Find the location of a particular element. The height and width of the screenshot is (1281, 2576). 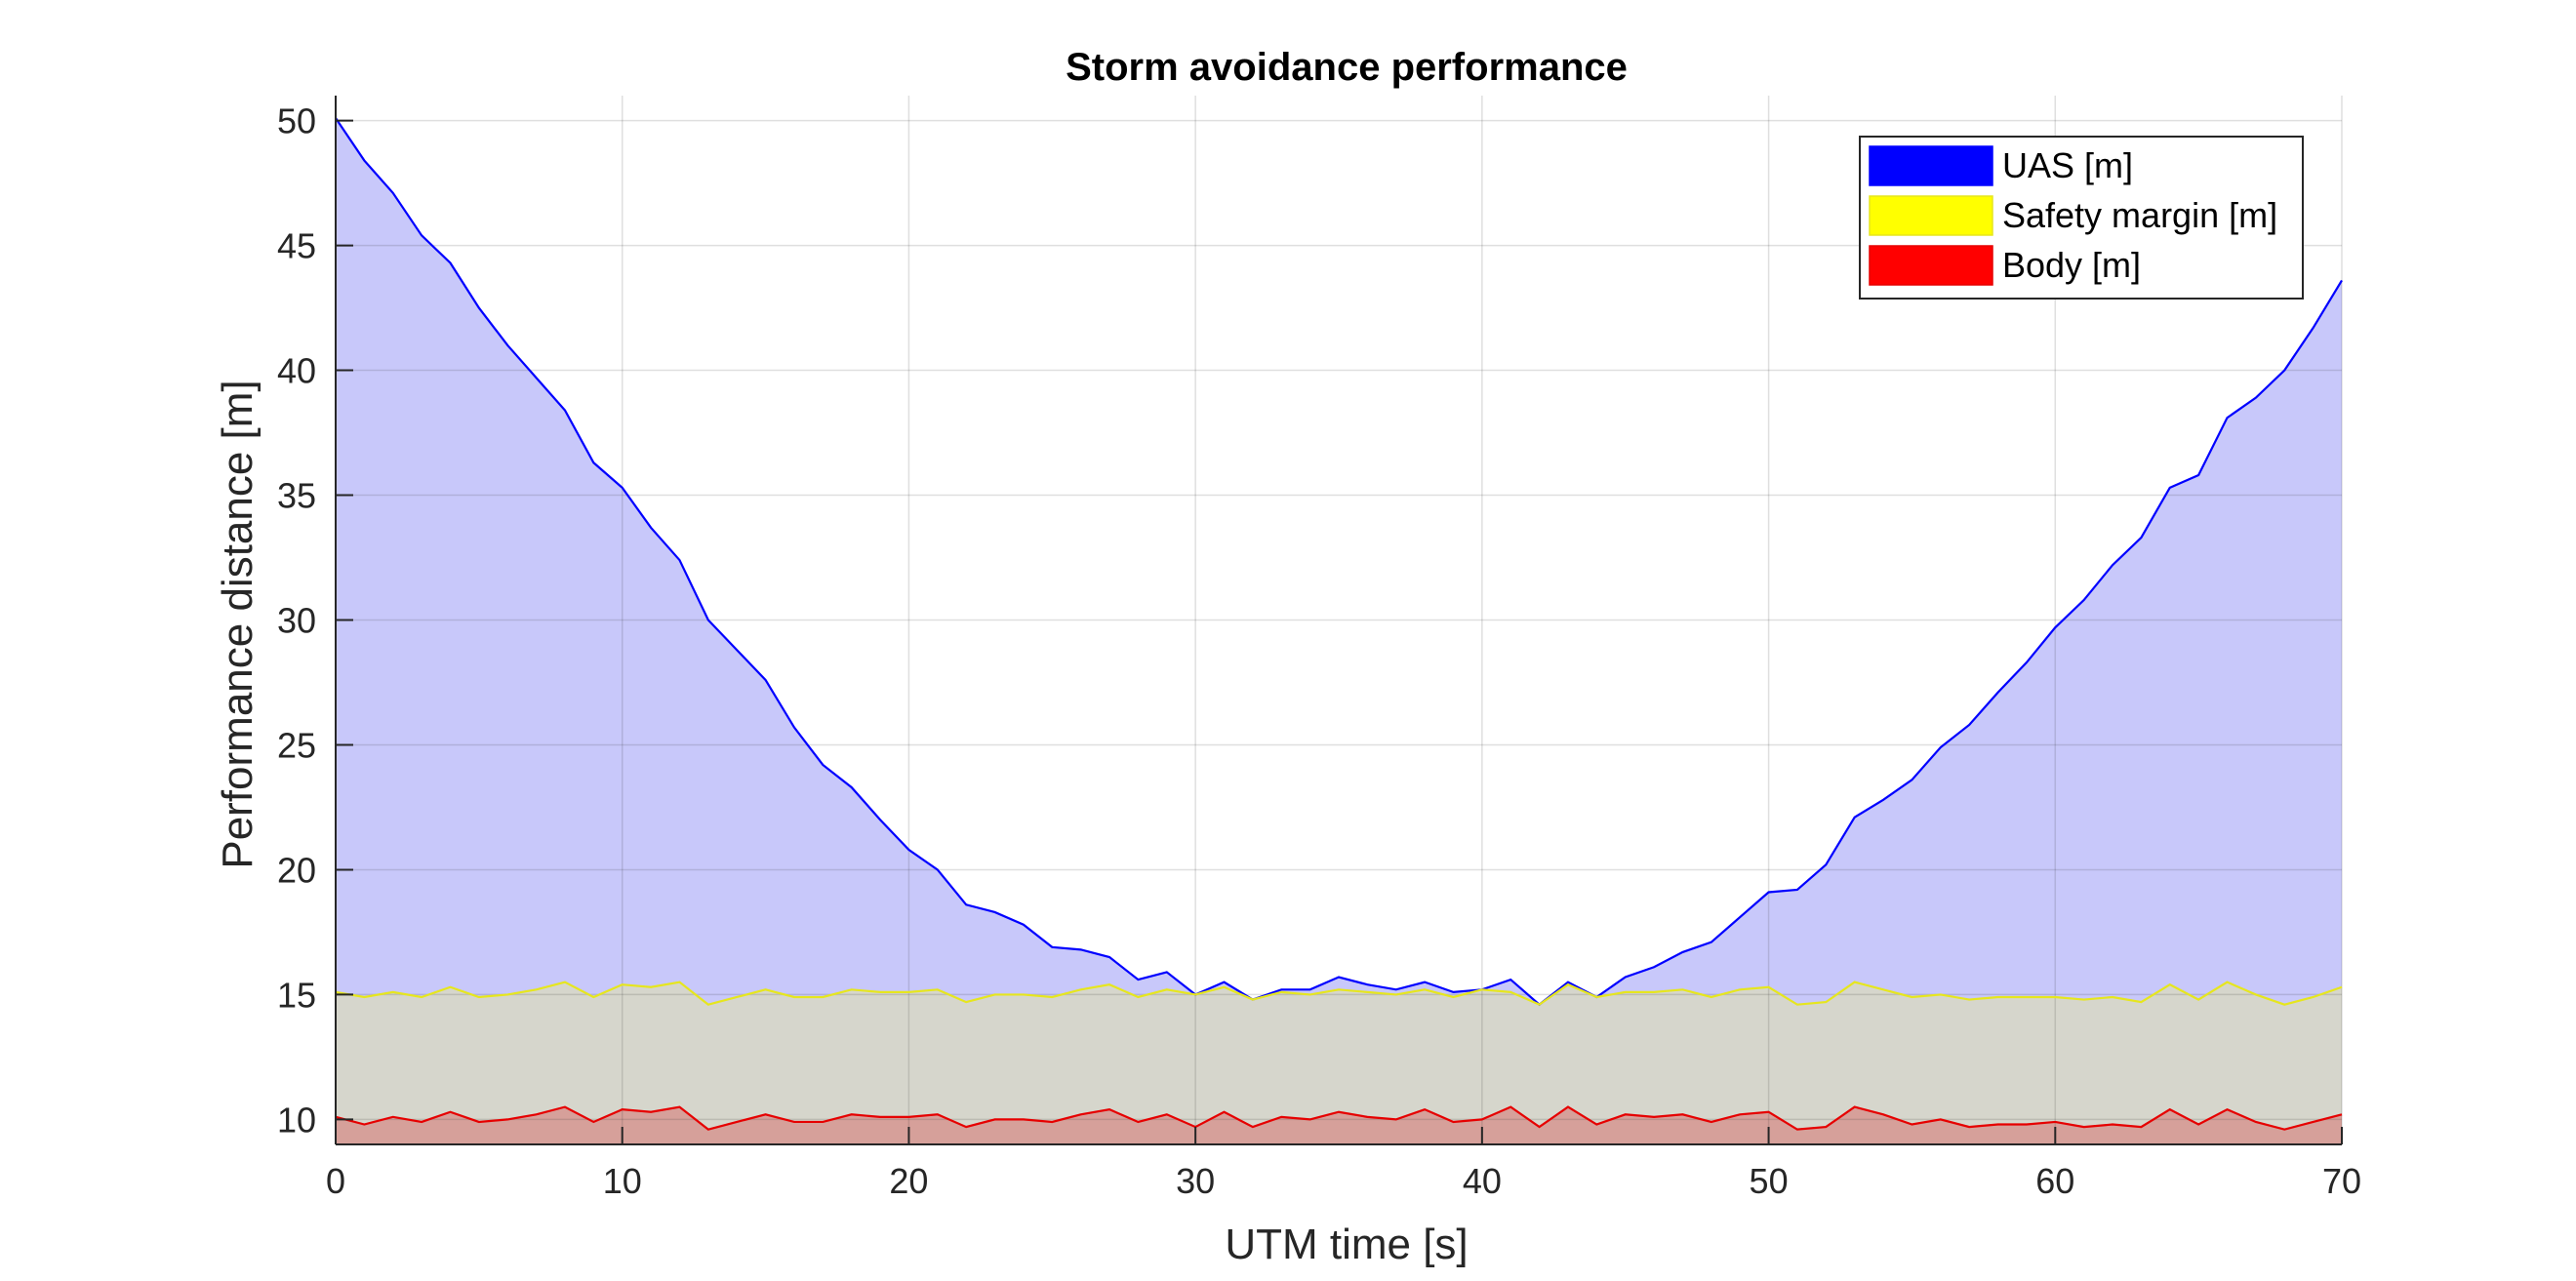

x-tick-label: 0 is located at coordinates (335, 1181).